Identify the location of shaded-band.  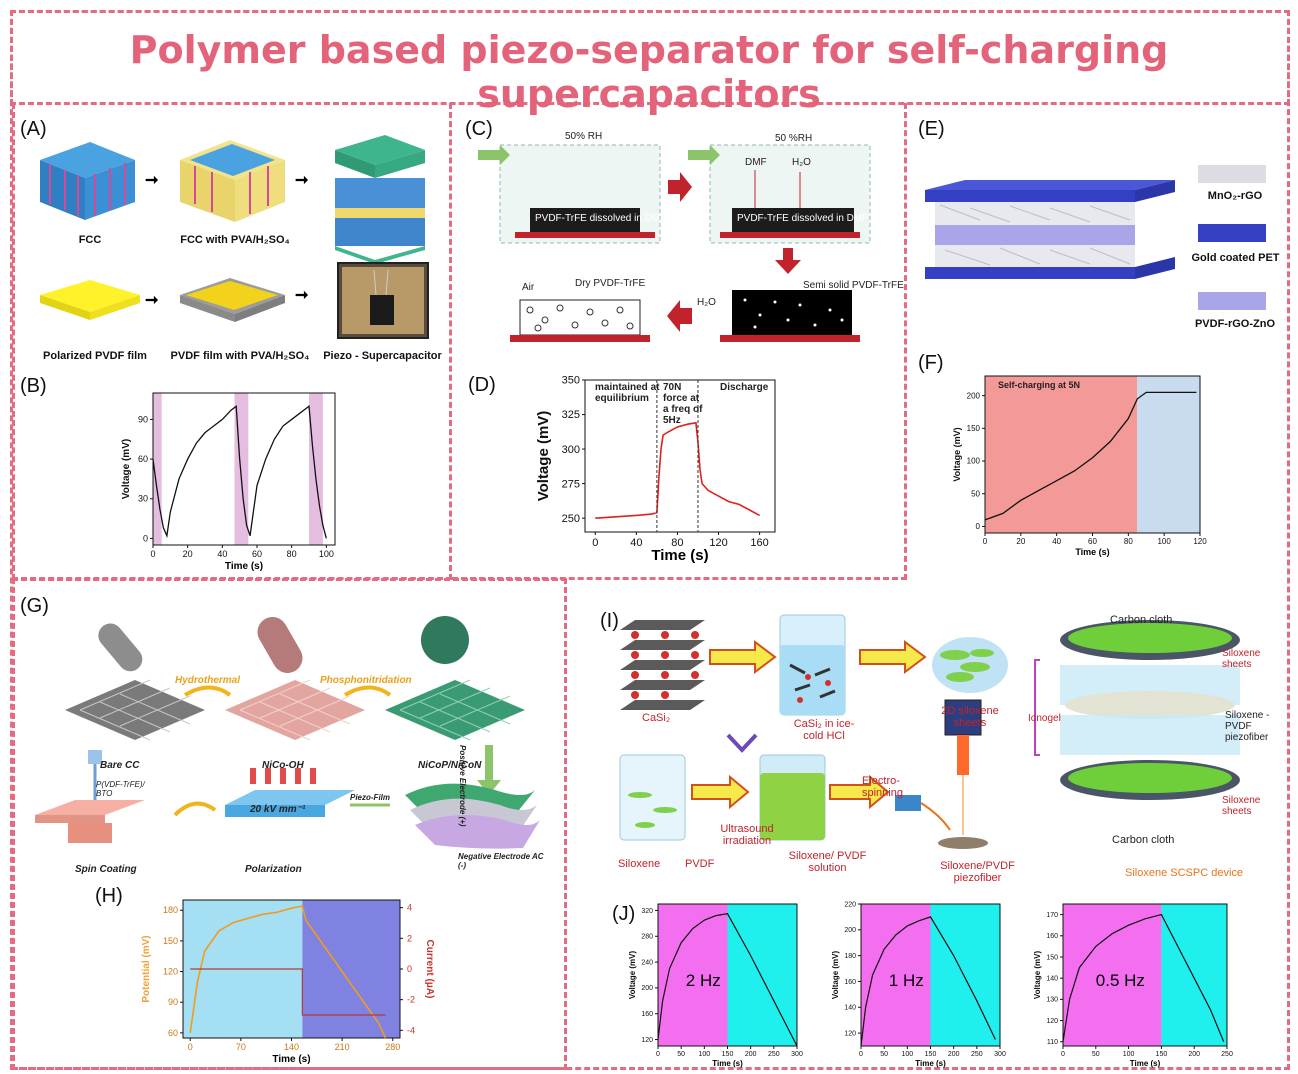
(693, 975).